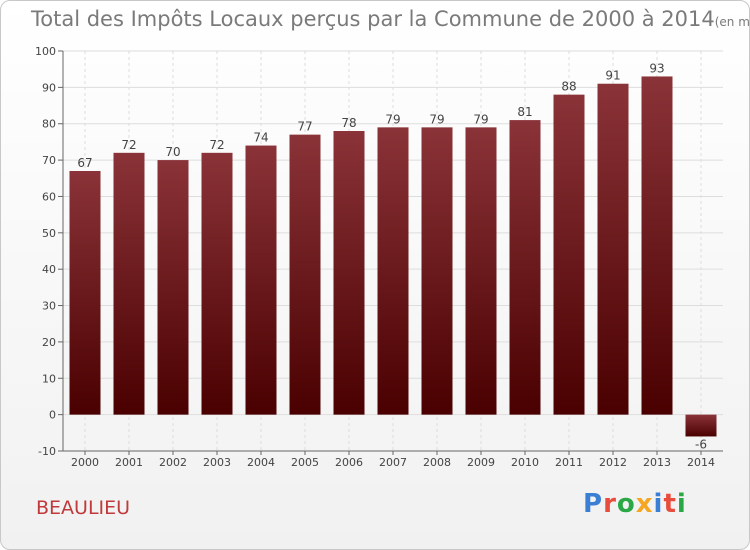 The height and width of the screenshot is (550, 750). I want to click on data-label-2009: 79, so click(480, 119).